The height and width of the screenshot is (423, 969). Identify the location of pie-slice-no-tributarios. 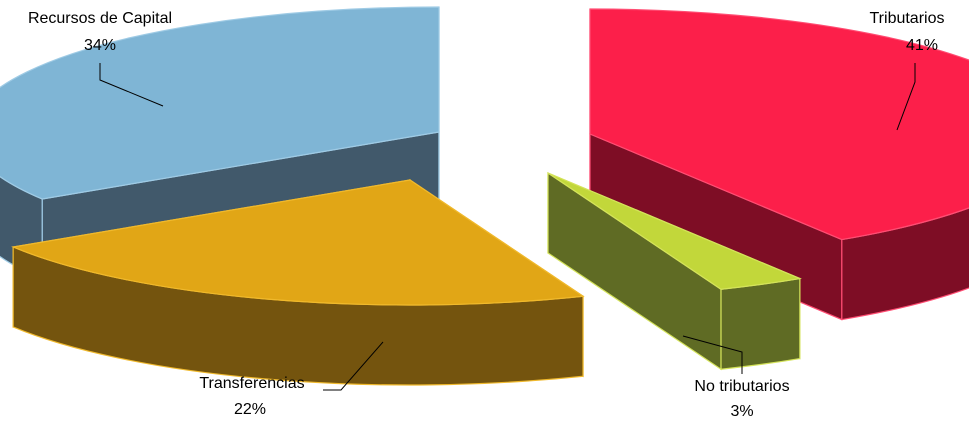
(674, 271).